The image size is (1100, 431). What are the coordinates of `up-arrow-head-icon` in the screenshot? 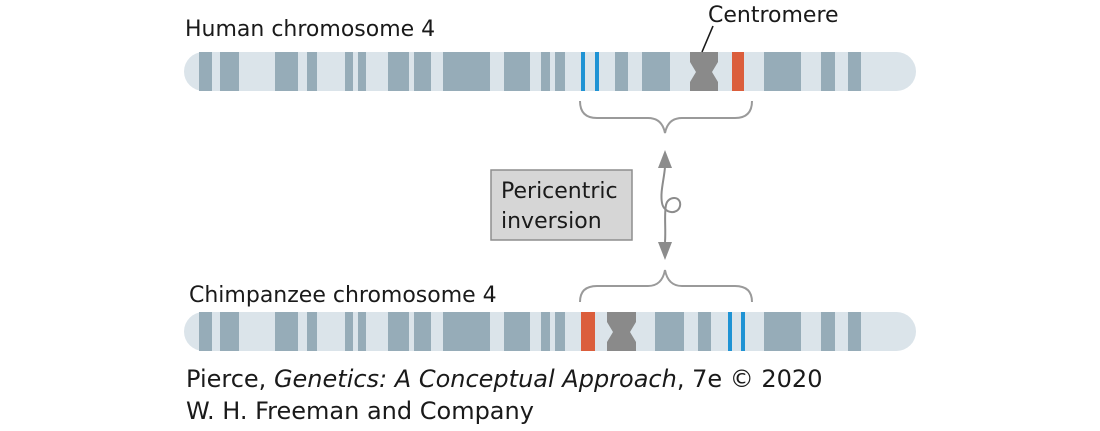 It's located at (665, 159).